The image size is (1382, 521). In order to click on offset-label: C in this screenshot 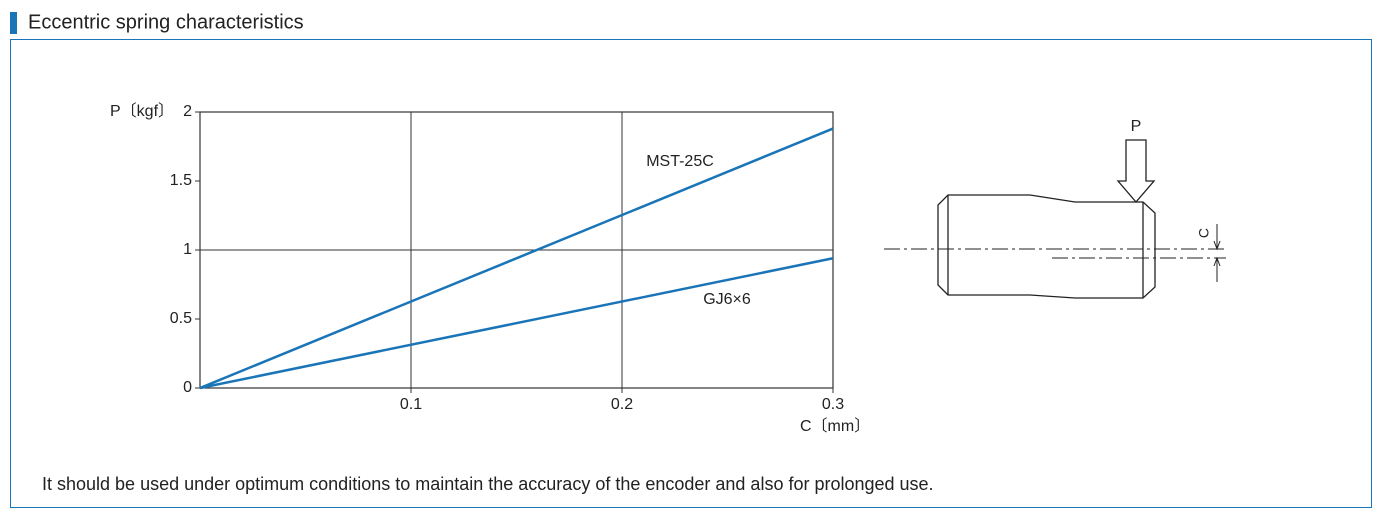, I will do `click(1204, 233)`.